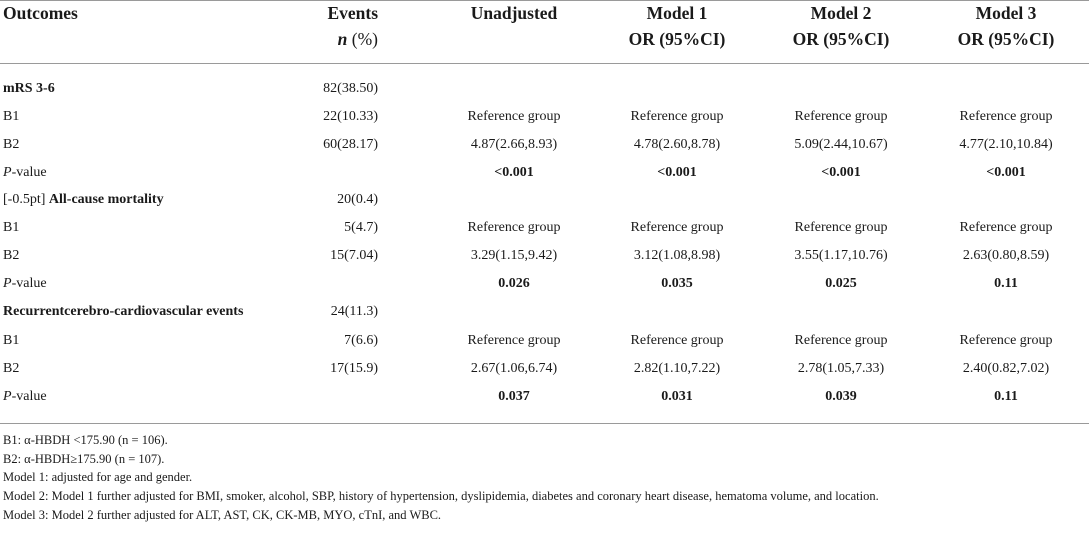  What do you see at coordinates (544, 89) in the screenshot?
I see `table-row: mRS 3-6 82(38.50)` at bounding box center [544, 89].